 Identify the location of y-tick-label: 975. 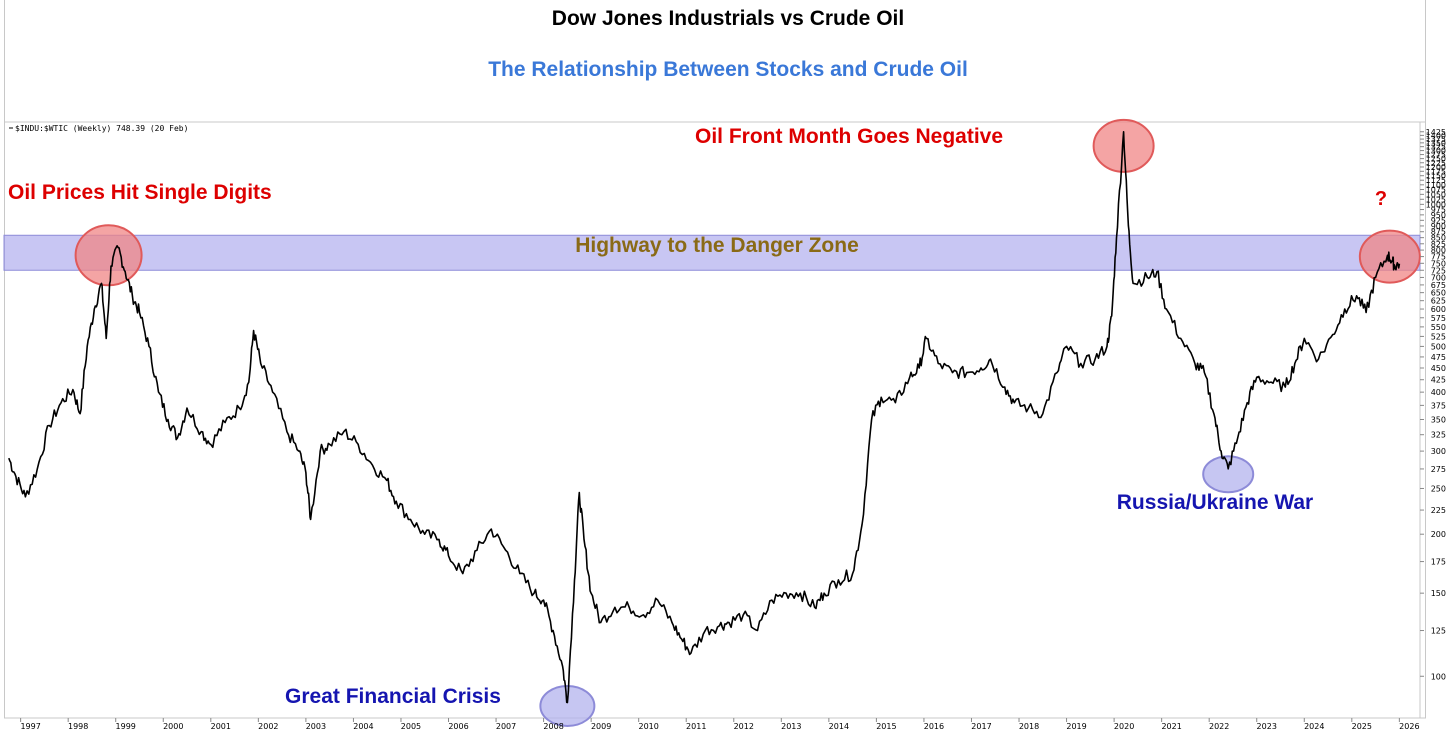
(1438, 210).